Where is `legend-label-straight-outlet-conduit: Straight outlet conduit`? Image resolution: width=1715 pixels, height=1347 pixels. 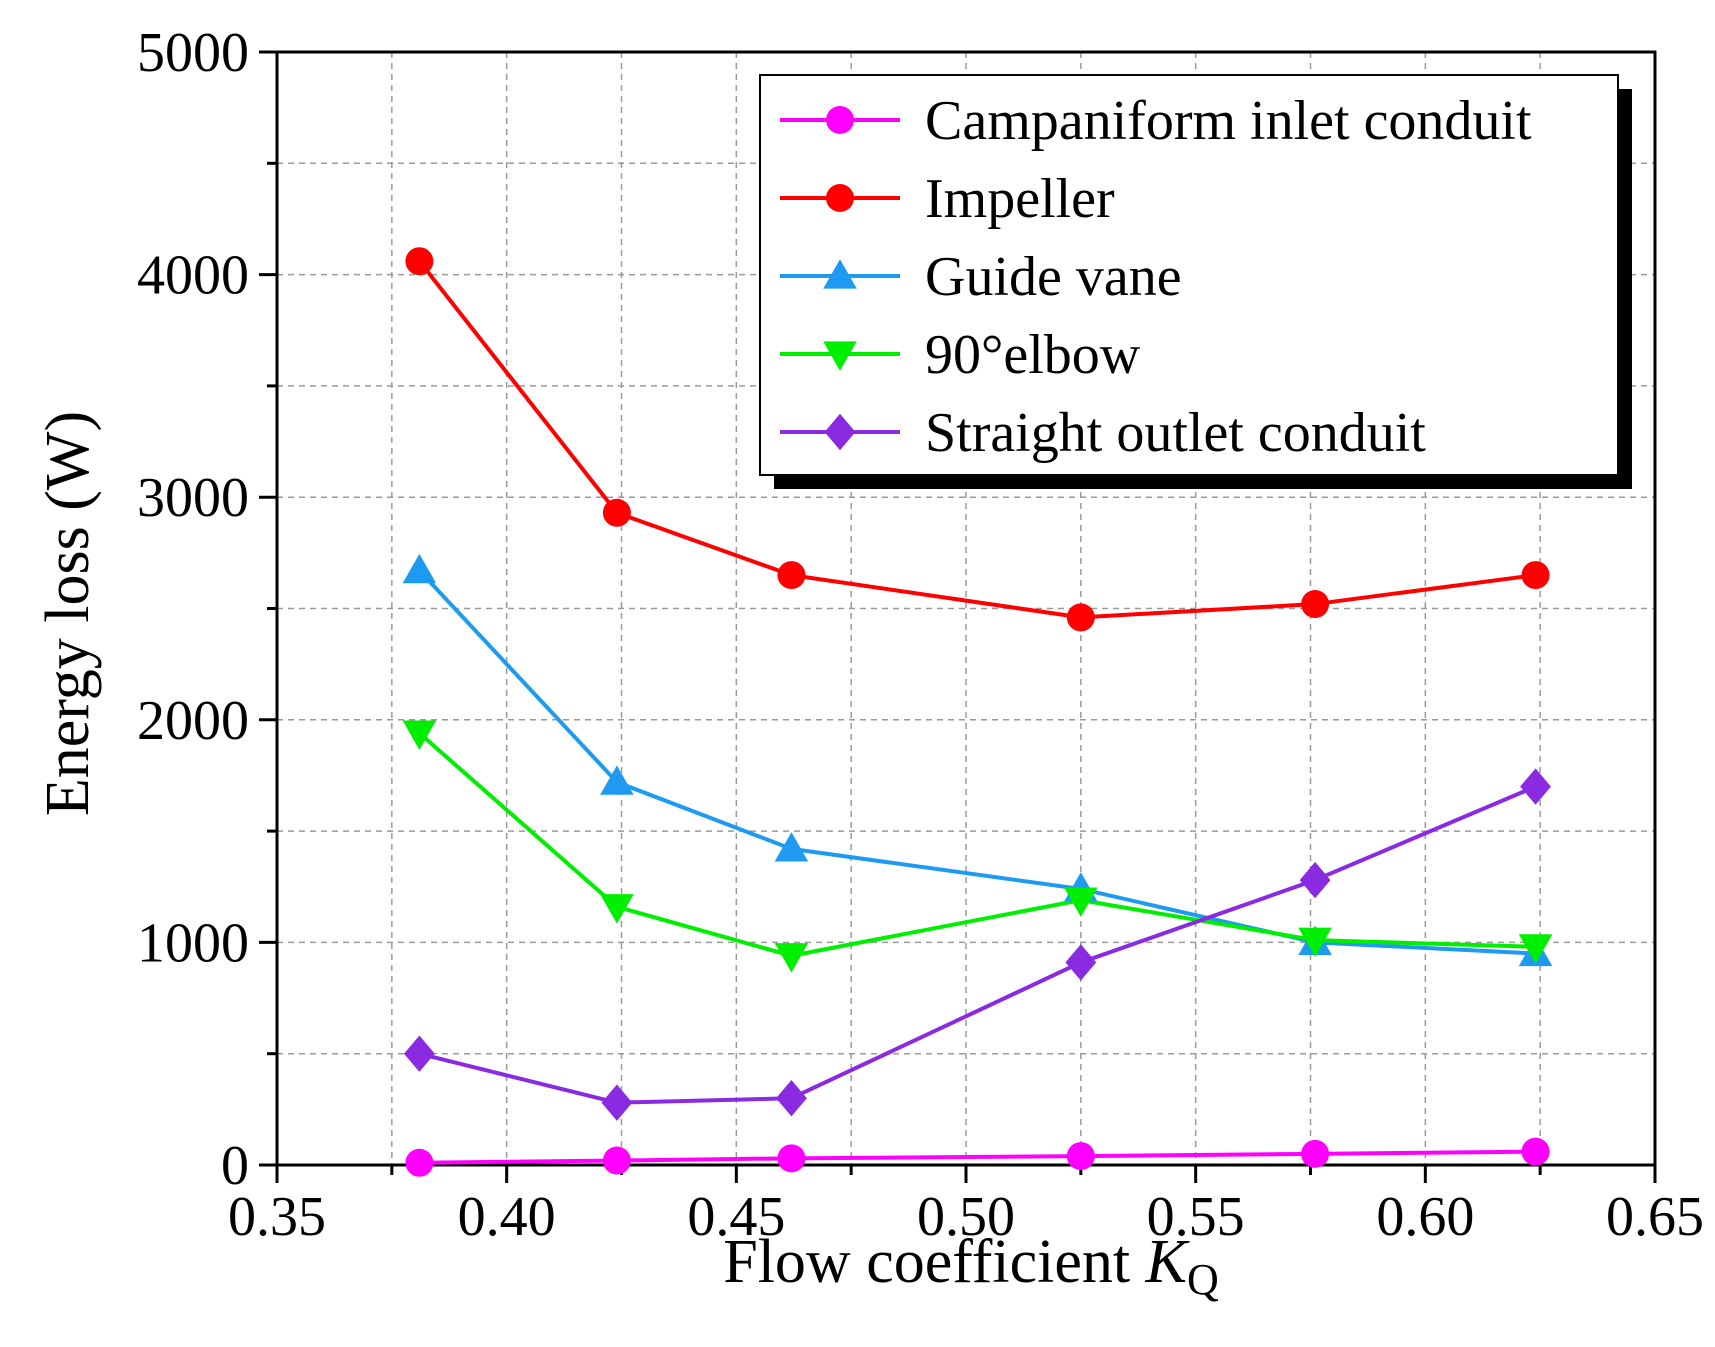
legend-label-straight-outlet-conduit: Straight outlet conduit is located at coordinates (1175, 433).